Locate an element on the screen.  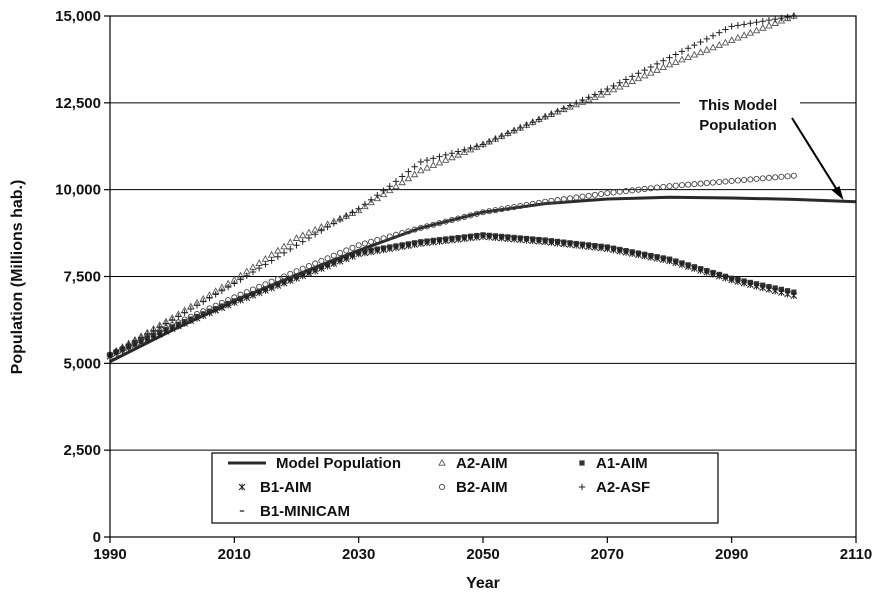
legend-swatch-a2-aim is located at coordinates (442, 462).